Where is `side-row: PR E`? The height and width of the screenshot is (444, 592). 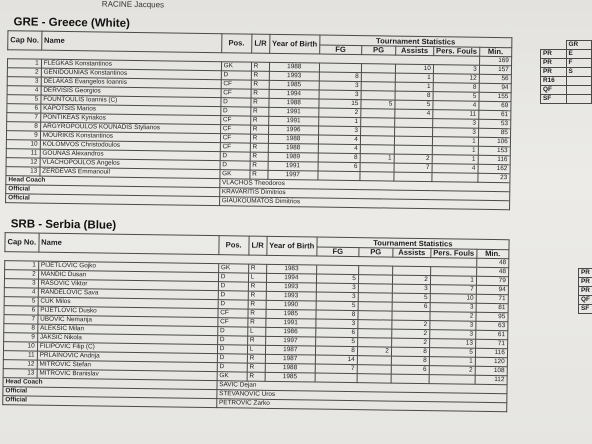 side-row: PR E is located at coordinates (566, 54).